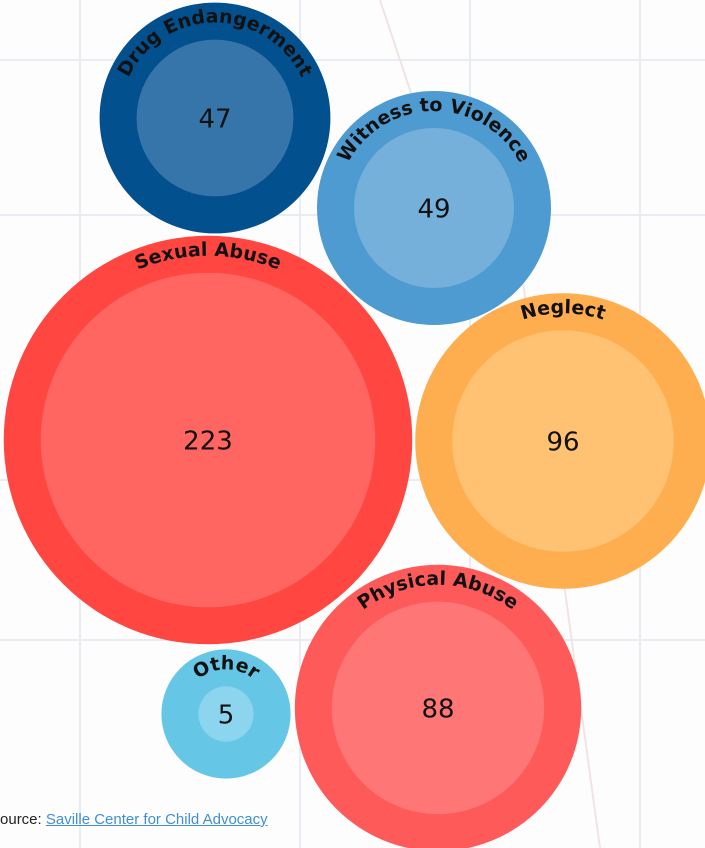 This screenshot has width=705, height=848. What do you see at coordinates (156, 819) in the screenshot?
I see `source-link: Saville Center for Child Advocacy` at bounding box center [156, 819].